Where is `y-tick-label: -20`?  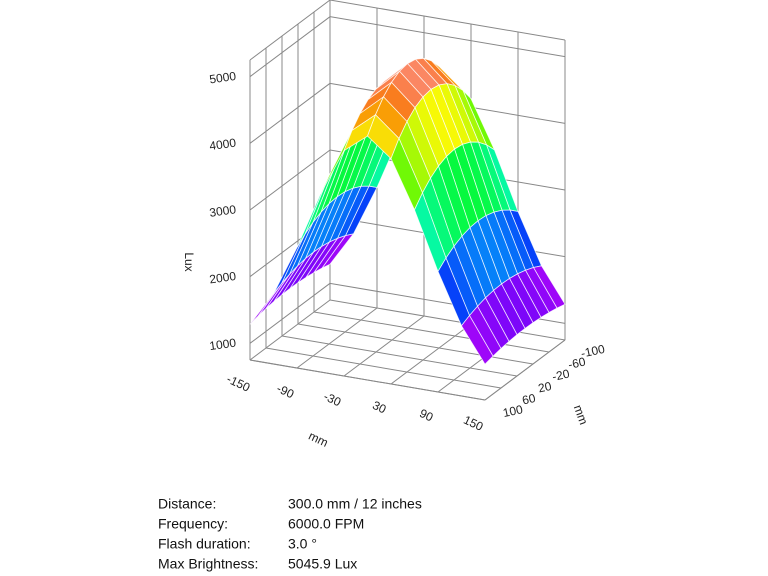
y-tick-label: -20 is located at coordinates (561, 374).